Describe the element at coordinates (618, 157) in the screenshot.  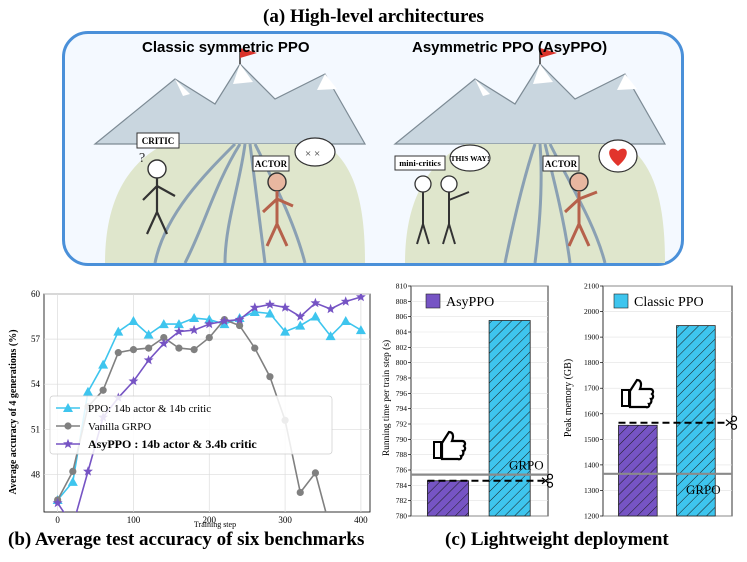
I see `heart-icon` at that location.